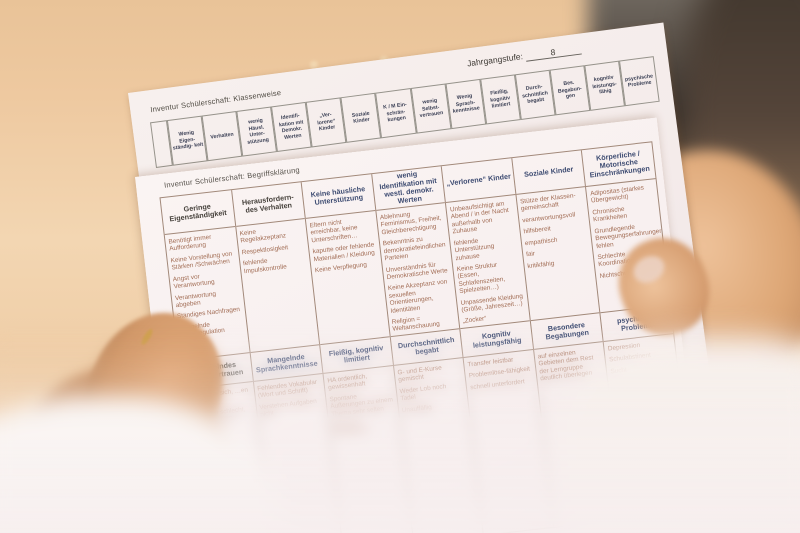  What do you see at coordinates (616, 259) in the screenshot?
I see `term-item: Schlechte Koordination` at bounding box center [616, 259].